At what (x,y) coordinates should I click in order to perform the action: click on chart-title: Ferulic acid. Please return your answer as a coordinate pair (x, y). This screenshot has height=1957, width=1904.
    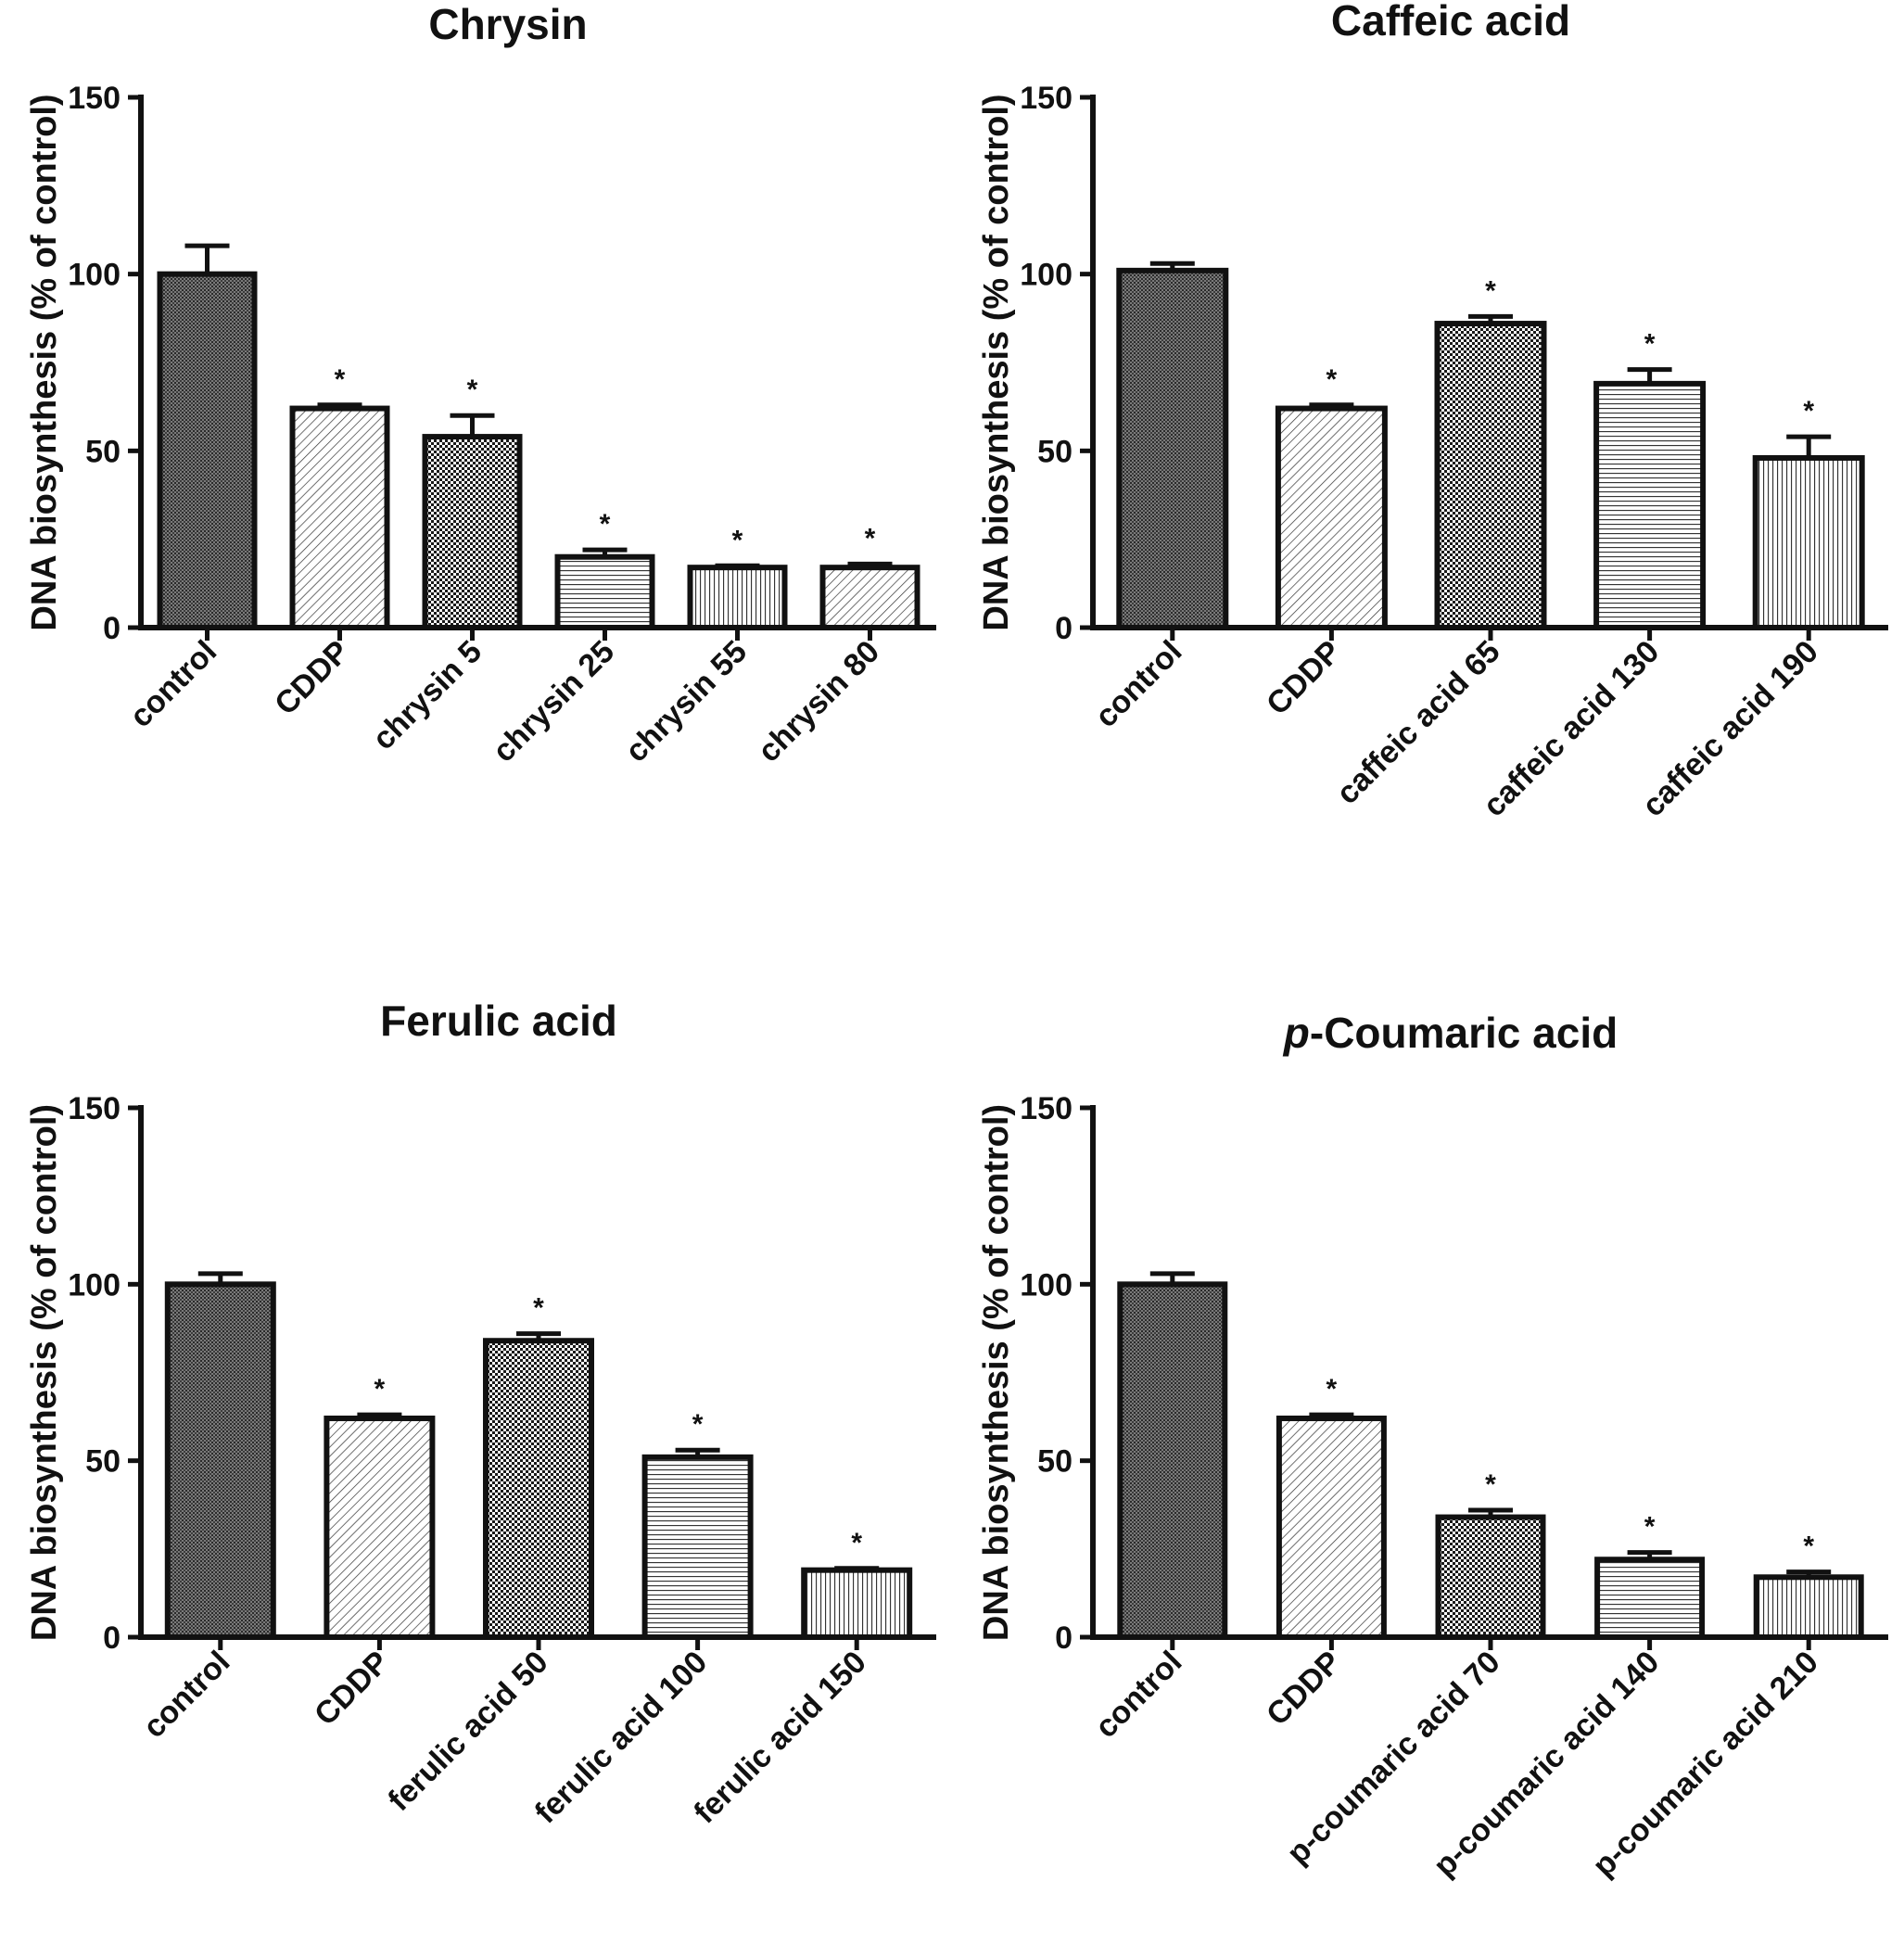
    Looking at the image, I should click on (498, 1021).